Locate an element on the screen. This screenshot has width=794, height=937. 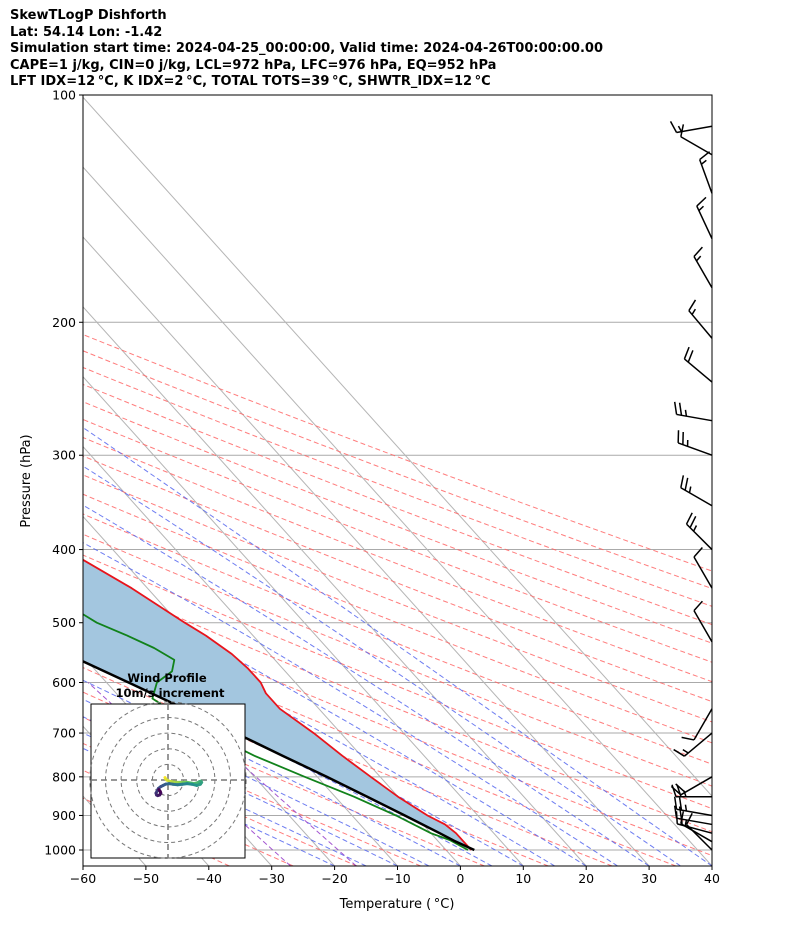
x-tick-label: −30 is located at coordinates (272, 878).